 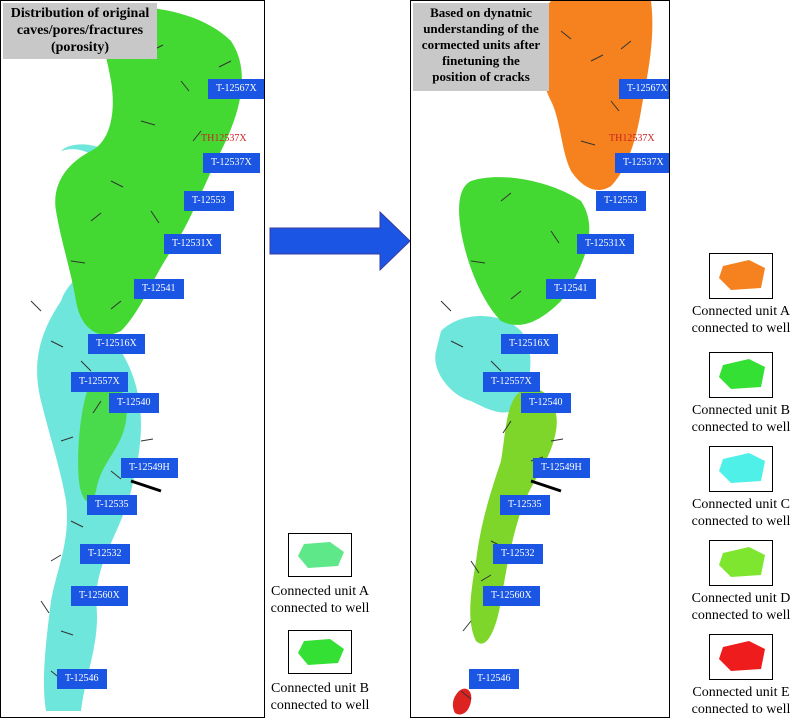 I want to click on left-well-label: T-12535, so click(x=112, y=505).